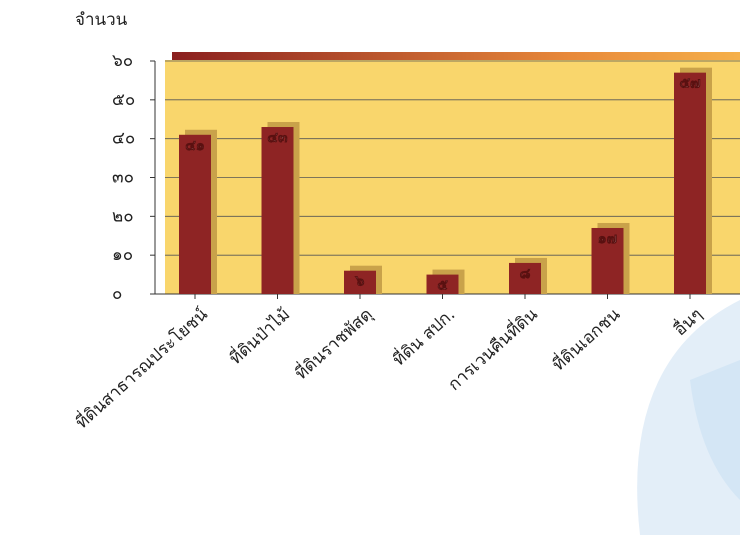 The width and height of the screenshot is (740, 535). I want to click on value-label: ๖, so click(360, 282).